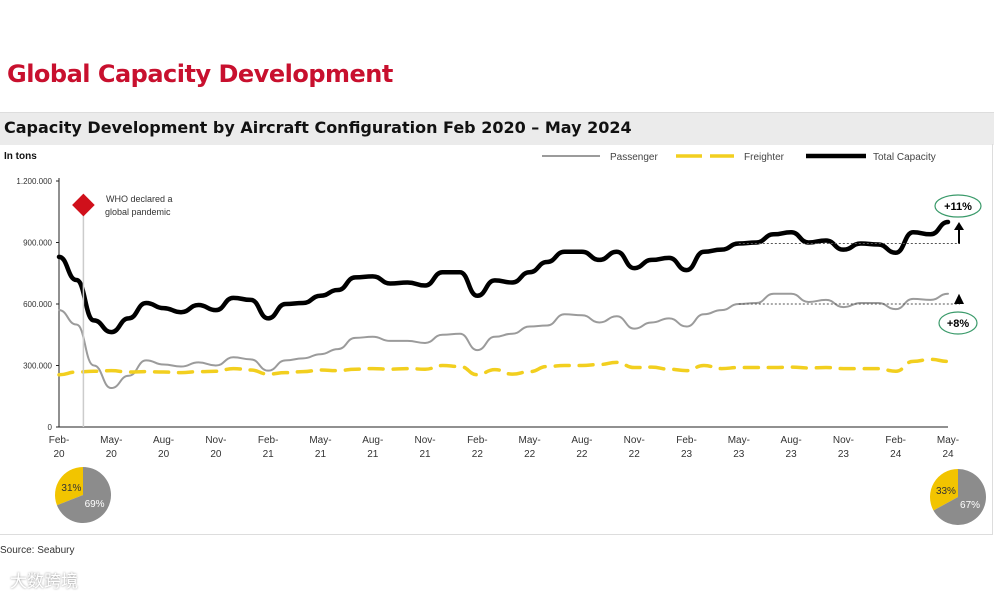 Image resolution: width=994 pixels, height=597 pixels. Describe the element at coordinates (37, 243) in the screenshot. I see `y-tick-label: 900.000` at that location.